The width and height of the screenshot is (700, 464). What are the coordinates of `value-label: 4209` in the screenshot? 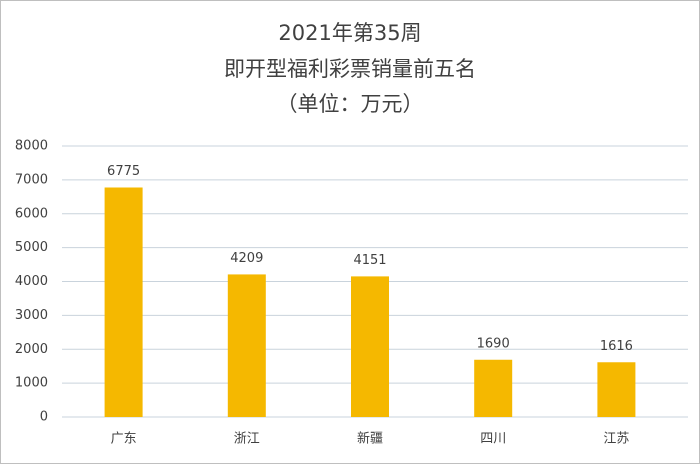 It's located at (246, 258).